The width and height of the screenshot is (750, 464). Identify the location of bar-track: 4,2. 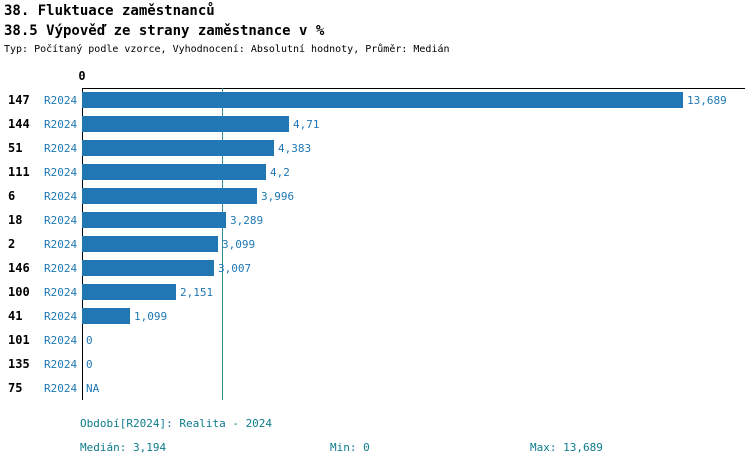
(416, 172).